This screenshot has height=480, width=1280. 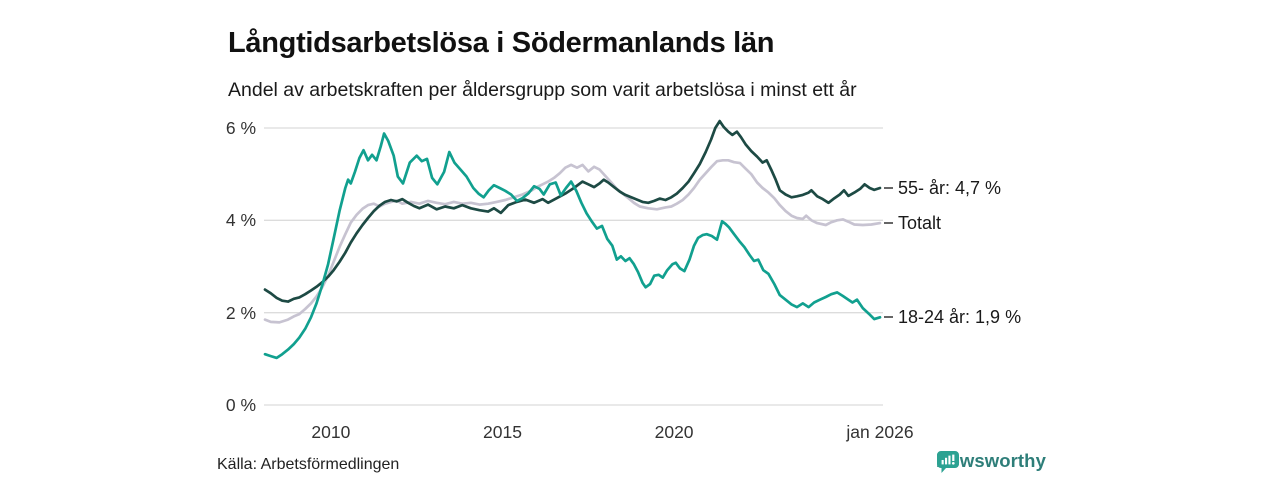 What do you see at coordinates (942, 188) in the screenshot?
I see `series-end-label-55-år: 55- år: 4,7 %` at bounding box center [942, 188].